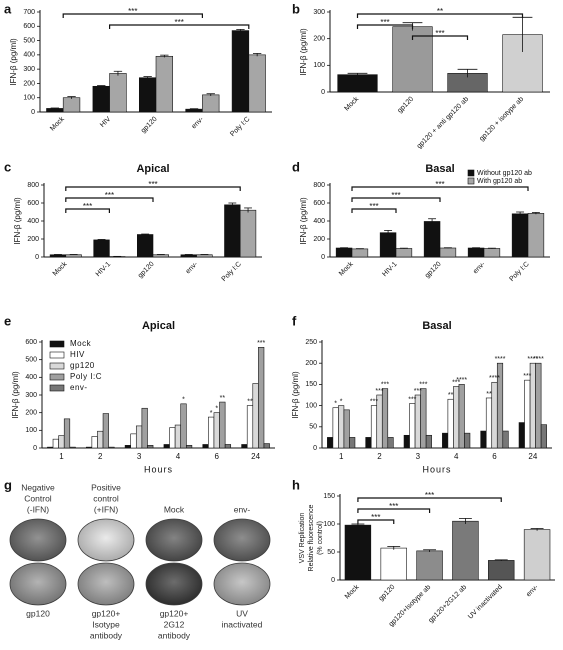 The width and height of the screenshot is (563, 650). I want to click on y-tick-label: 300, so click(319, 12).